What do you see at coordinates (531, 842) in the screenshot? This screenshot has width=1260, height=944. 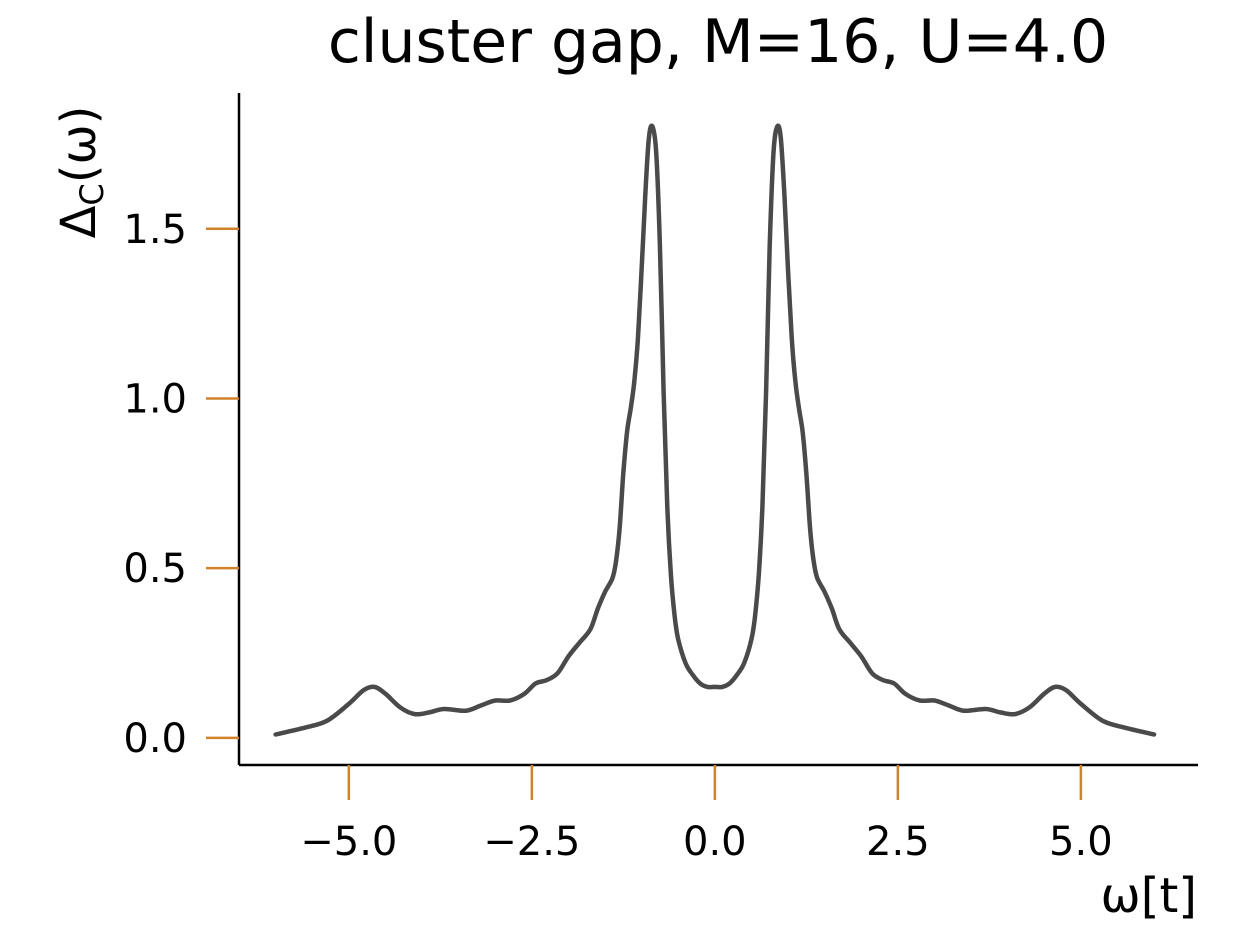 I see `x-tick-label: −2.5` at bounding box center [531, 842].